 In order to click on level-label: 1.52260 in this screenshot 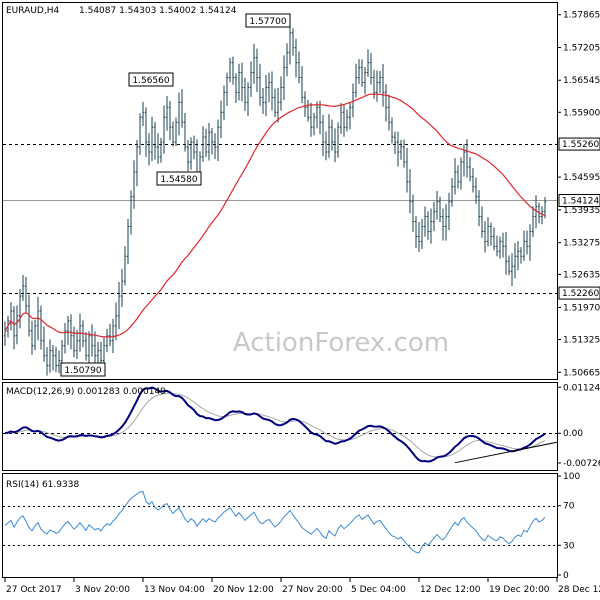, I will do `click(580, 294)`.